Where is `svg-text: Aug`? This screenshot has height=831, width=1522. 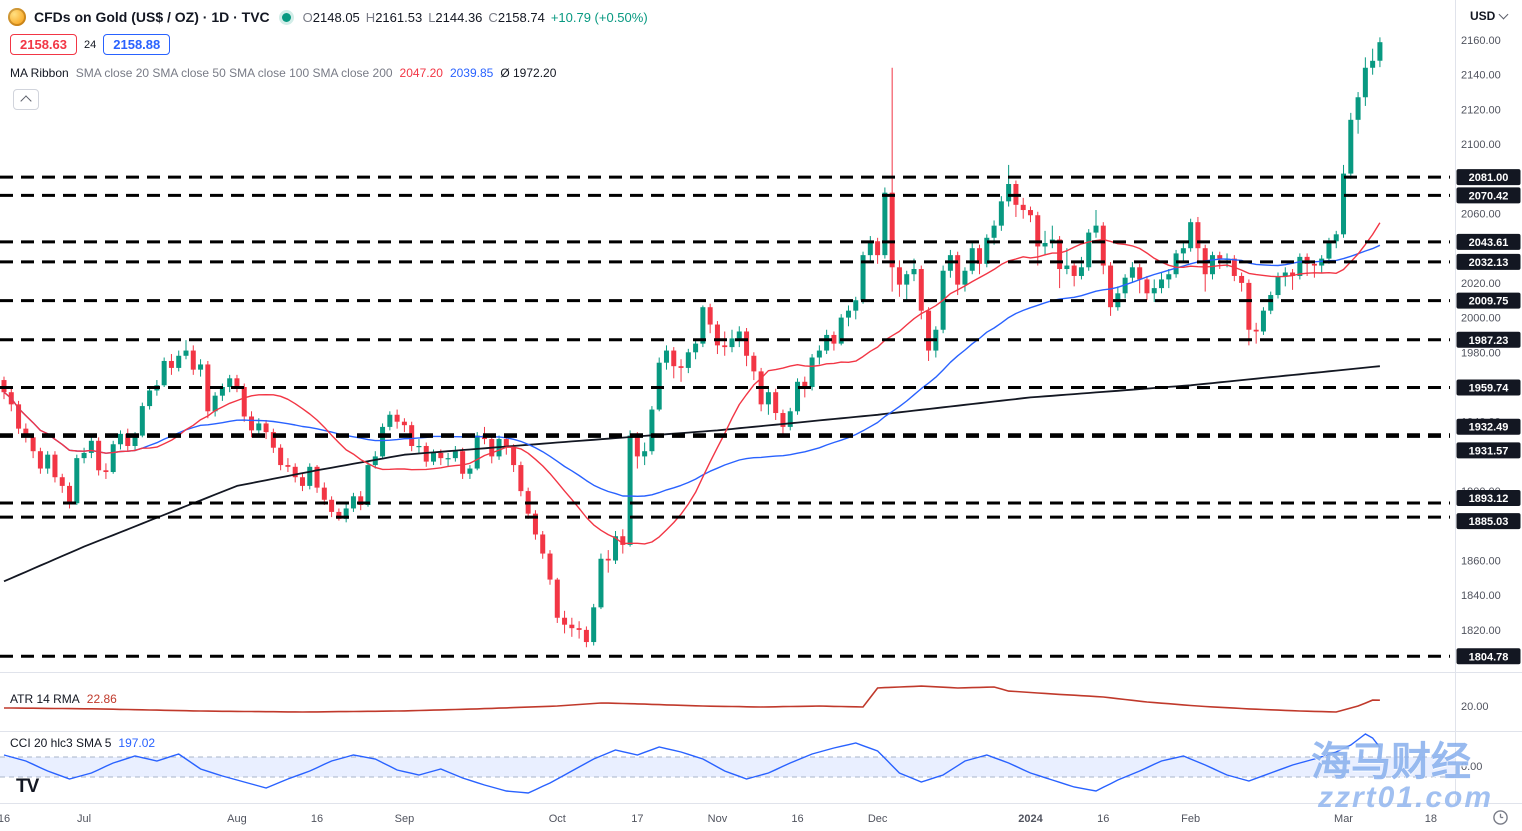
svg-text: Aug is located at coordinates (237, 819).